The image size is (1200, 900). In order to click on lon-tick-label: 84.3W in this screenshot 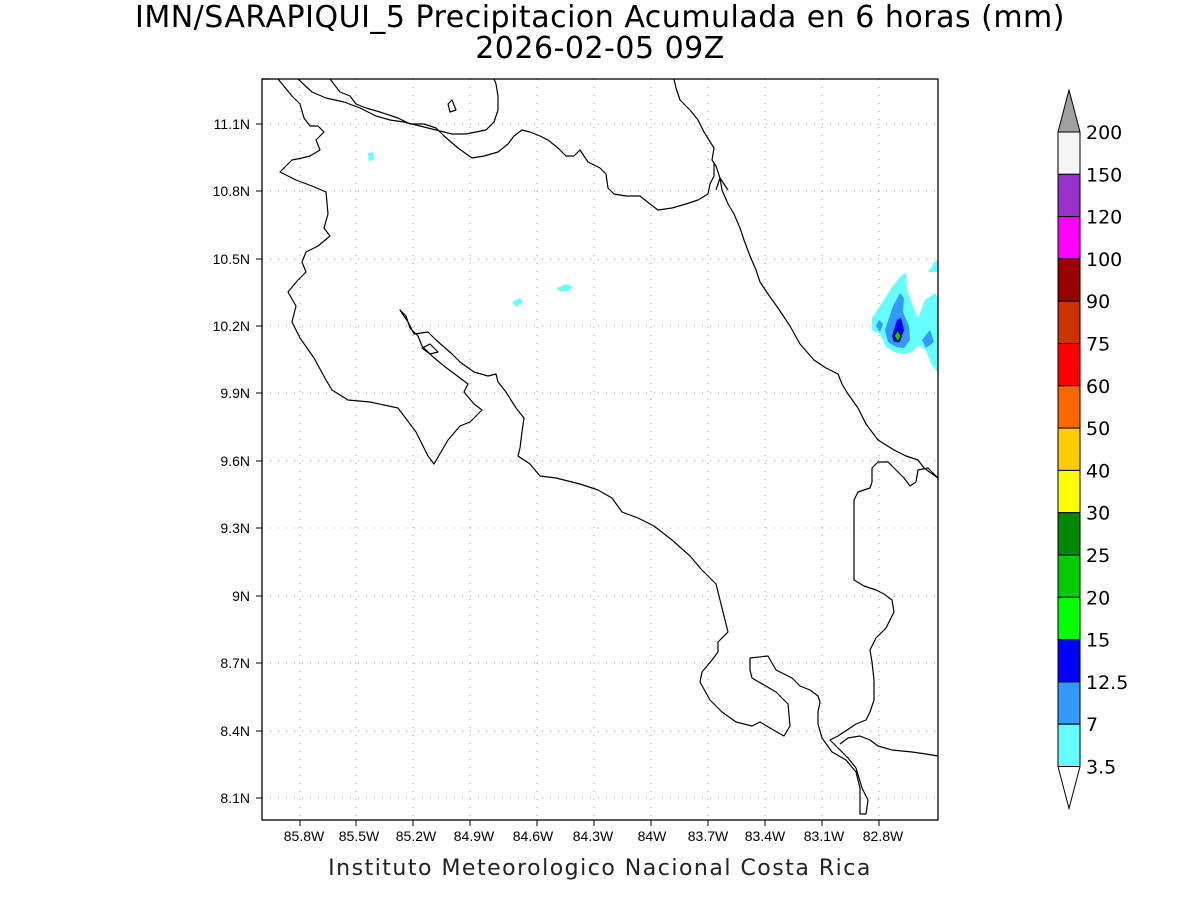, I will do `click(593, 836)`.